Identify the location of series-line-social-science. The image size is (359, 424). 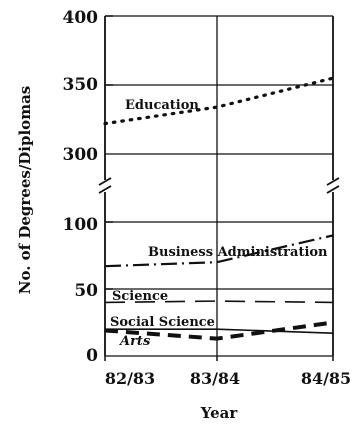
(219, 331).